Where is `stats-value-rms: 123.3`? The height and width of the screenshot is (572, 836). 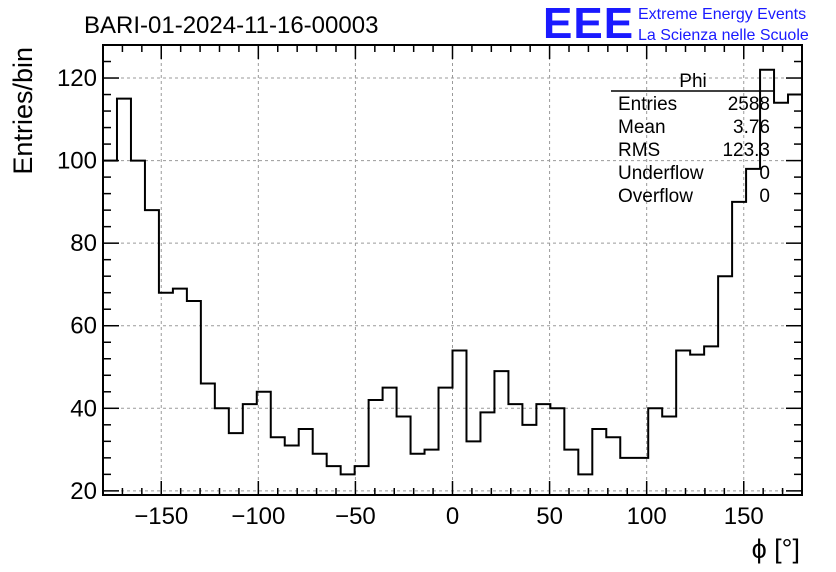
stats-value-rms: 123.3 is located at coordinates (746, 150).